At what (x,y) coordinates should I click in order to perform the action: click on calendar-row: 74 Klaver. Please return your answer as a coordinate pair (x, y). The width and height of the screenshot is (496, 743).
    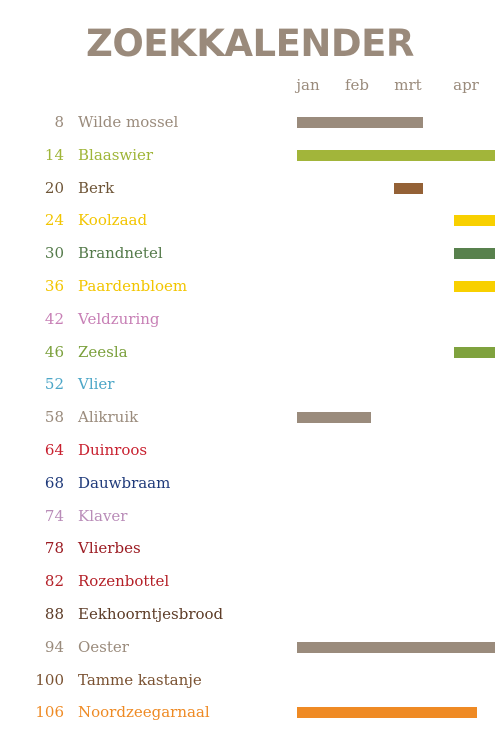
    Looking at the image, I should click on (248, 516).